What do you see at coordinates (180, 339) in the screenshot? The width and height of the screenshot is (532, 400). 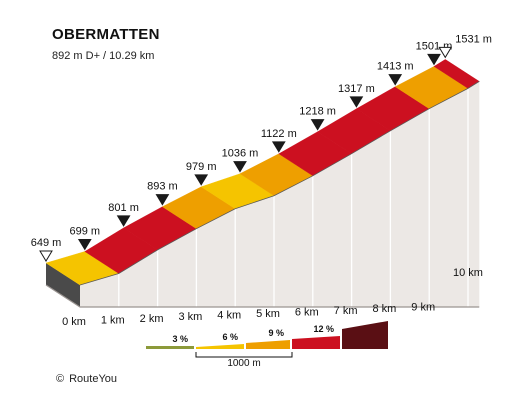 I see `legend-label: 3 %` at bounding box center [180, 339].